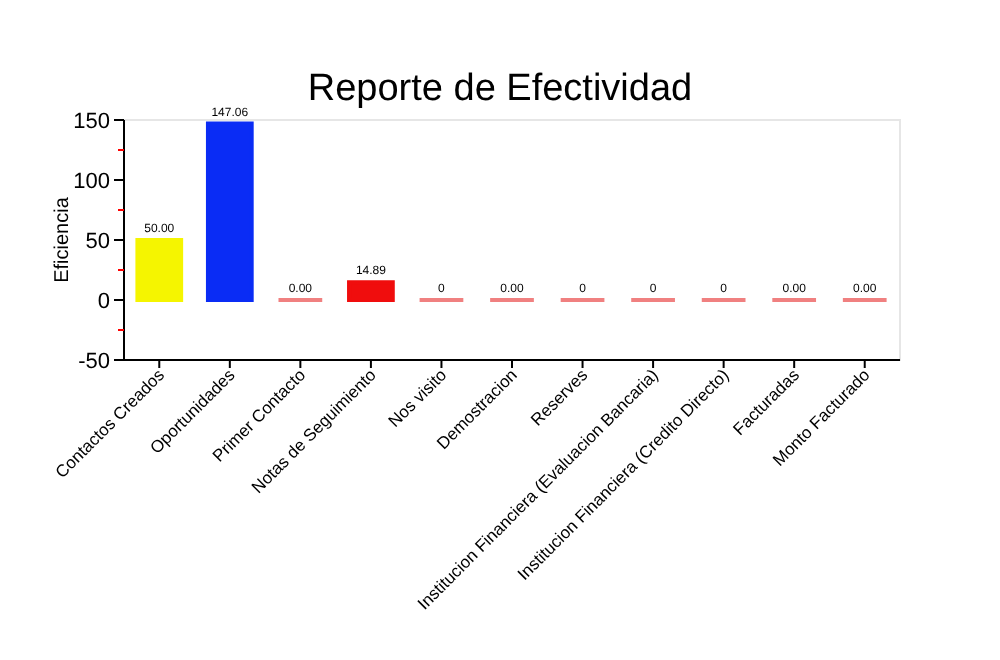 The height and width of the screenshot is (660, 1000). I want to click on chart-title: Reporte de Efectividad, so click(500, 89).